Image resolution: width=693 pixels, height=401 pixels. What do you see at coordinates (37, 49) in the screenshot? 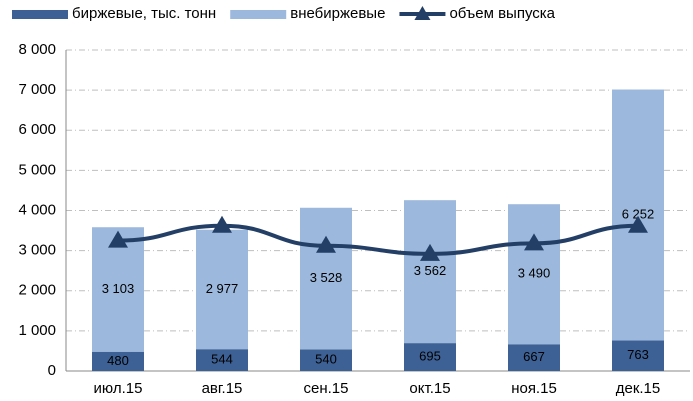
I see `y-tick-label: 8 000` at bounding box center [37, 49].